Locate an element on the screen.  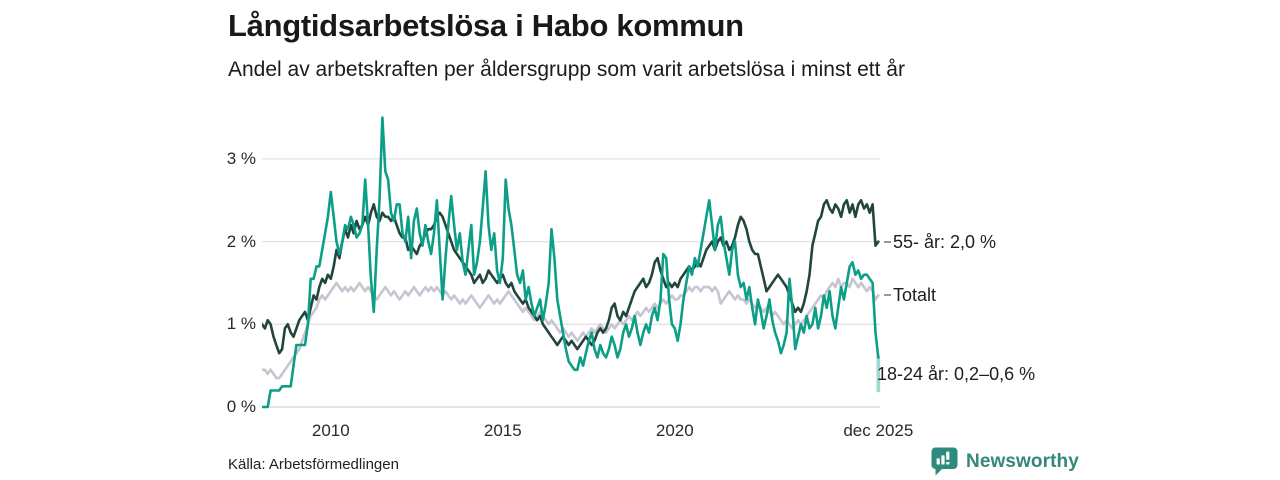
series-end-label-age18to24: 18-24 år: 0,2–0,6 % is located at coordinates (956, 373).